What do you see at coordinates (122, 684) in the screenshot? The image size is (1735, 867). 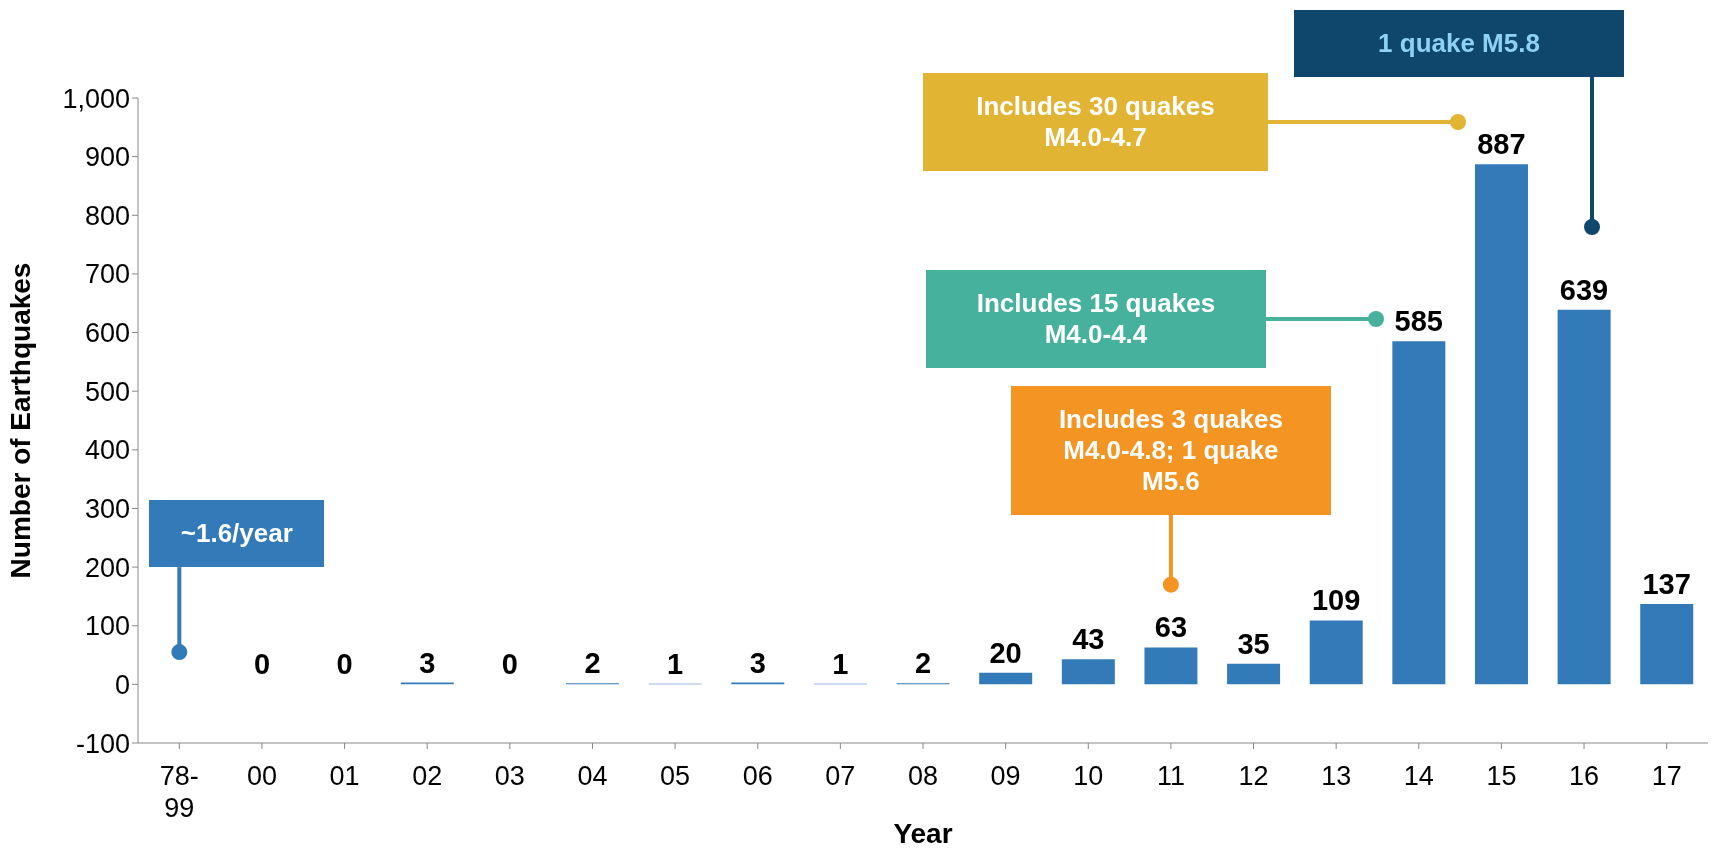 I see `y-tick-label: 0` at bounding box center [122, 684].